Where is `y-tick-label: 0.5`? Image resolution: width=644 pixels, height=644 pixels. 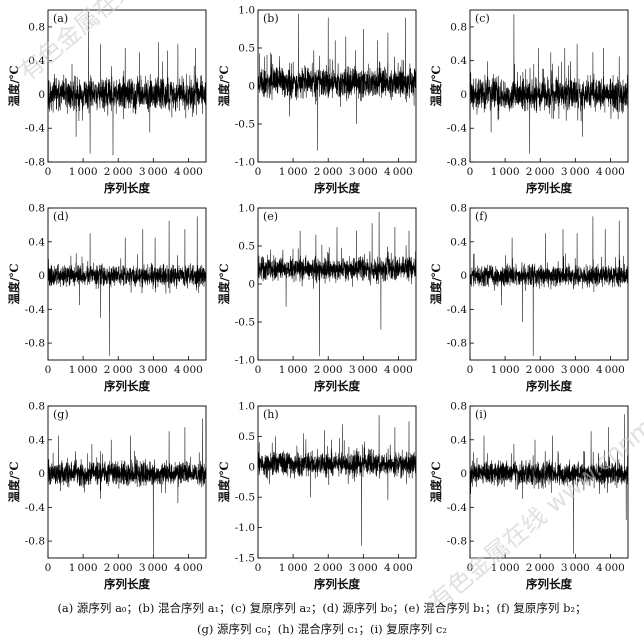
y-tick-label: 0.5 is located at coordinates (246, 437).